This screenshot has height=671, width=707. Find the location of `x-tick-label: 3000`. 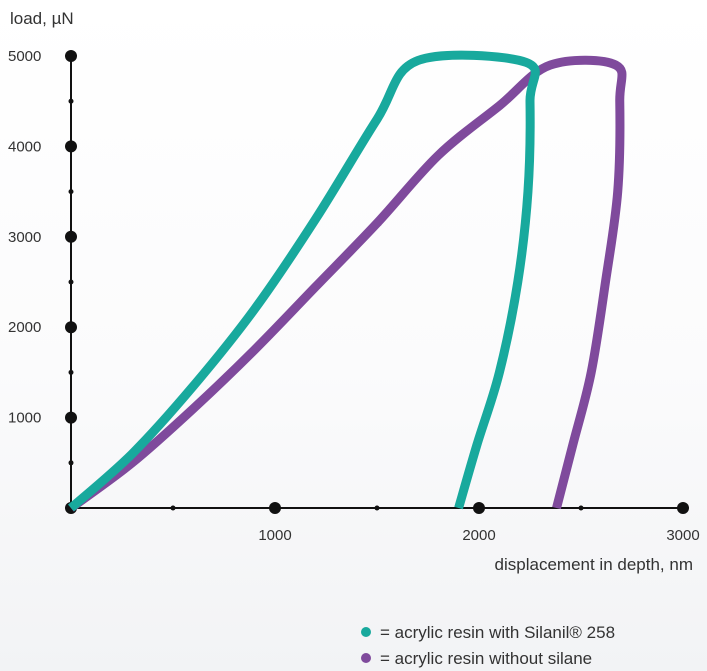

x-tick-label: 3000 is located at coordinates (682, 535).